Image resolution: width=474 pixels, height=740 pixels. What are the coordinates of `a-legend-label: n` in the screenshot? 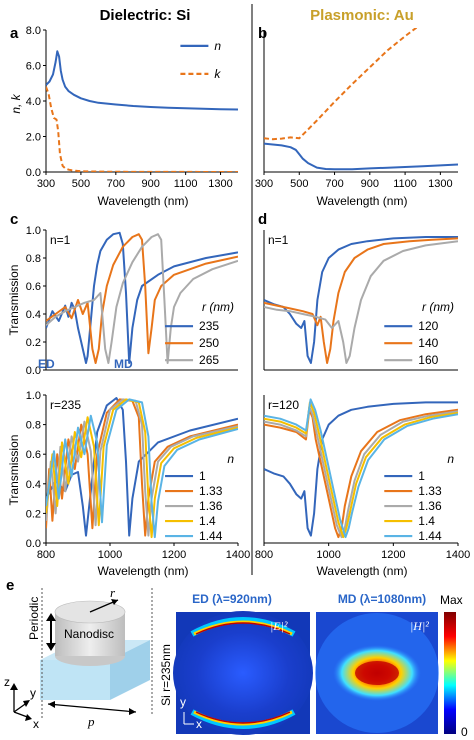 It's located at (217, 46).